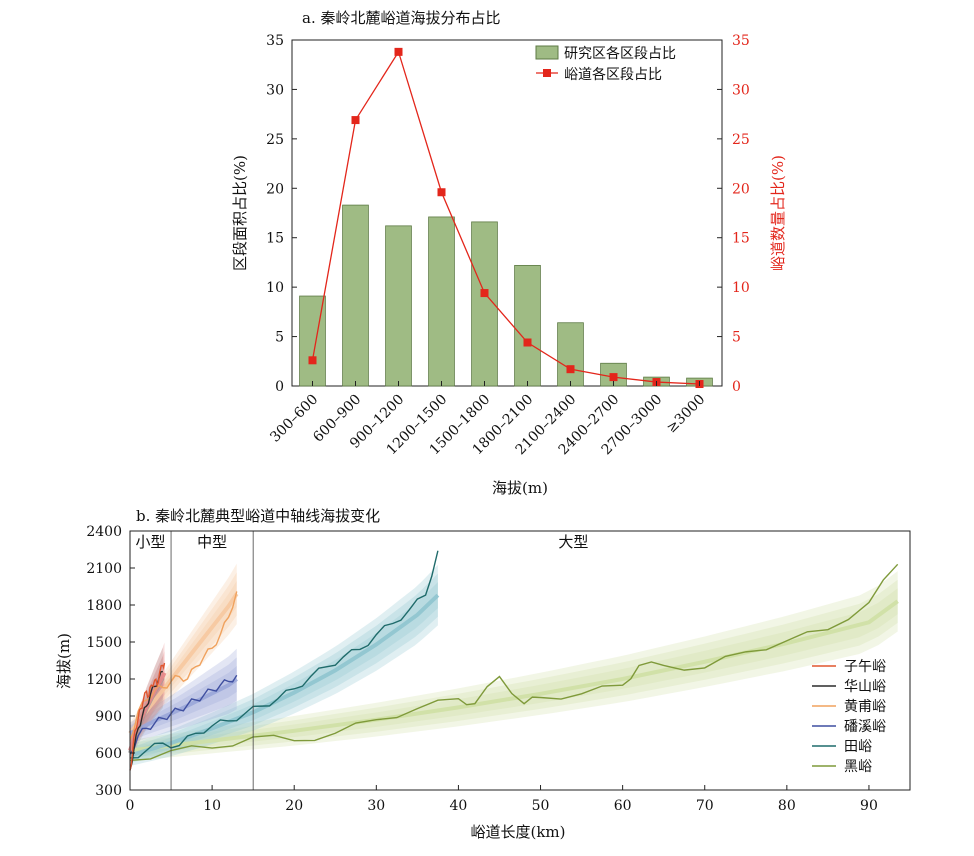 This screenshot has width=974, height=856. What do you see at coordinates (147, 712) in the screenshot?
I see `trend-子午峪` at bounding box center [147, 712].